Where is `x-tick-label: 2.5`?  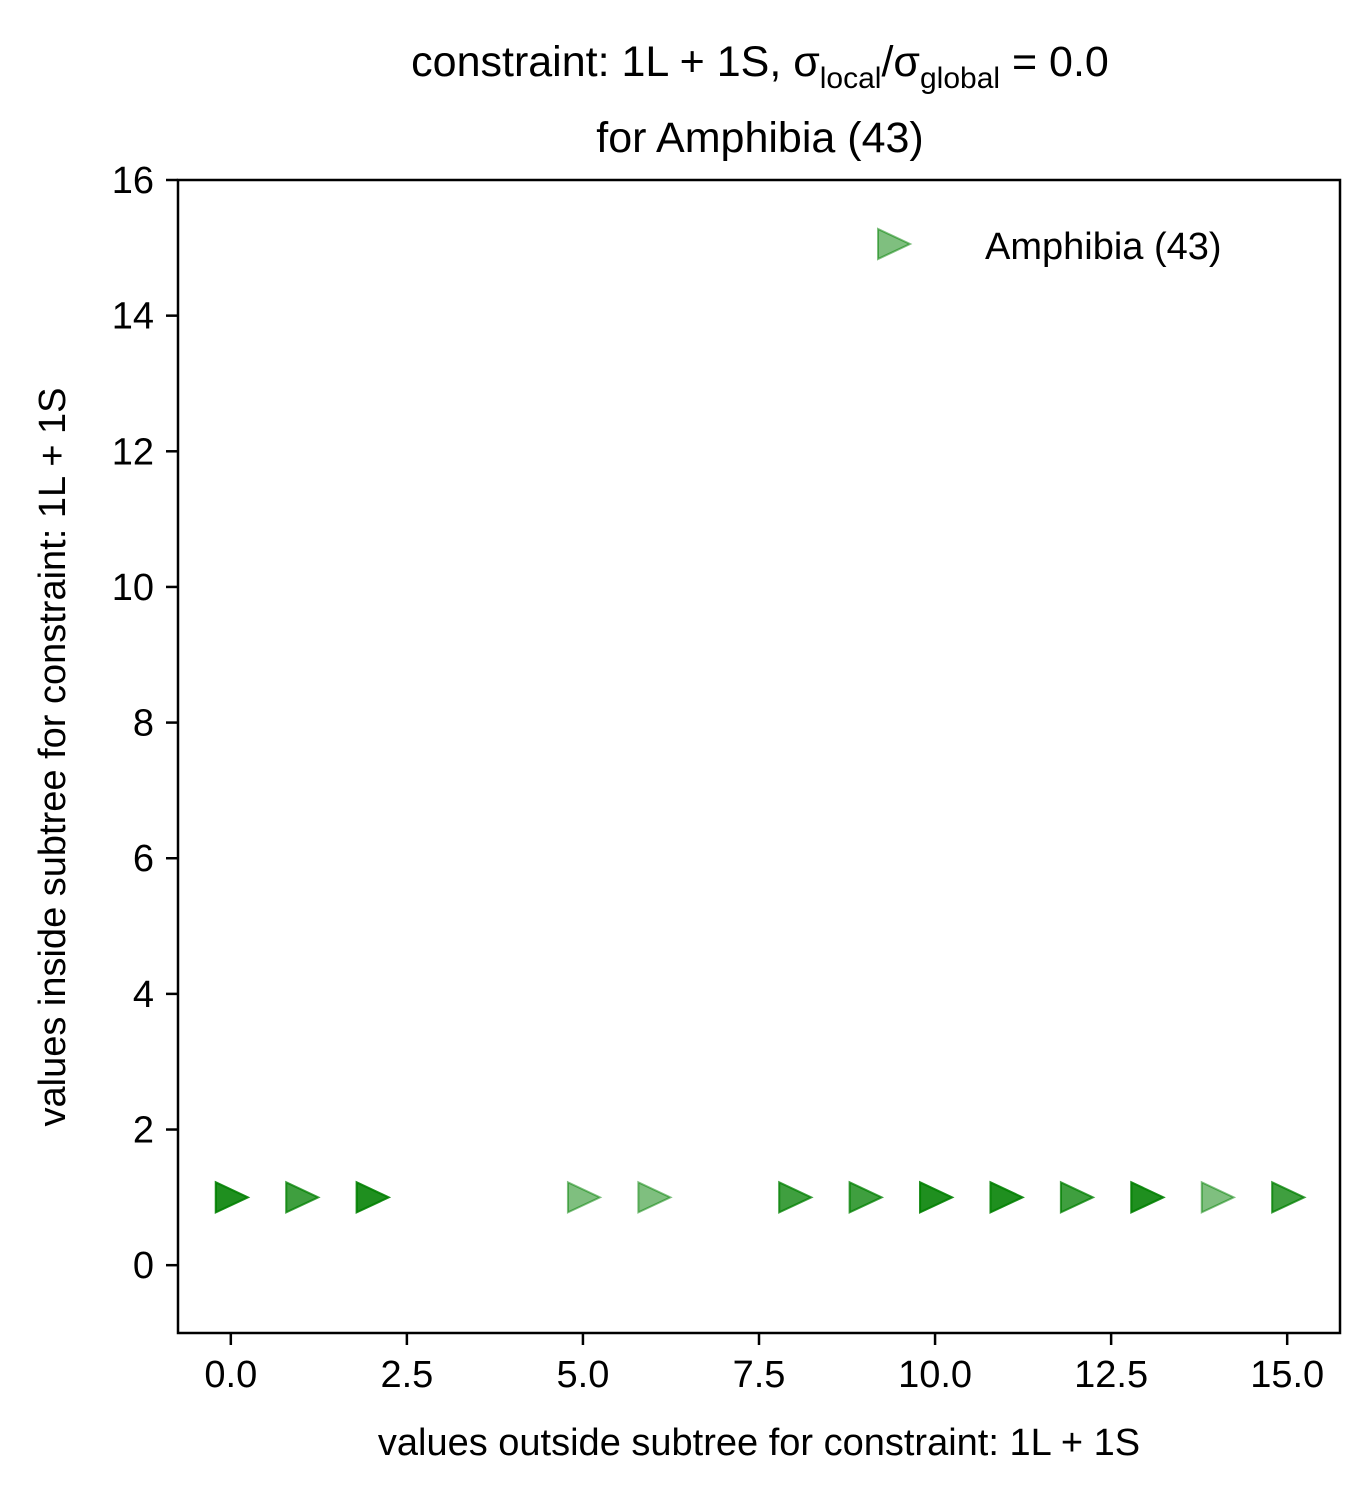
x-tick-label: 2.5 is located at coordinates (406, 1375).